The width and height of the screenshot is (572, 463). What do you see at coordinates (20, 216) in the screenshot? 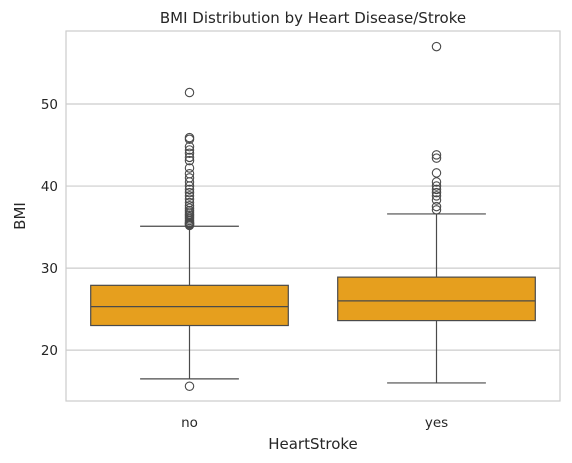
I see `y-axis-label: BMI` at bounding box center [20, 216].